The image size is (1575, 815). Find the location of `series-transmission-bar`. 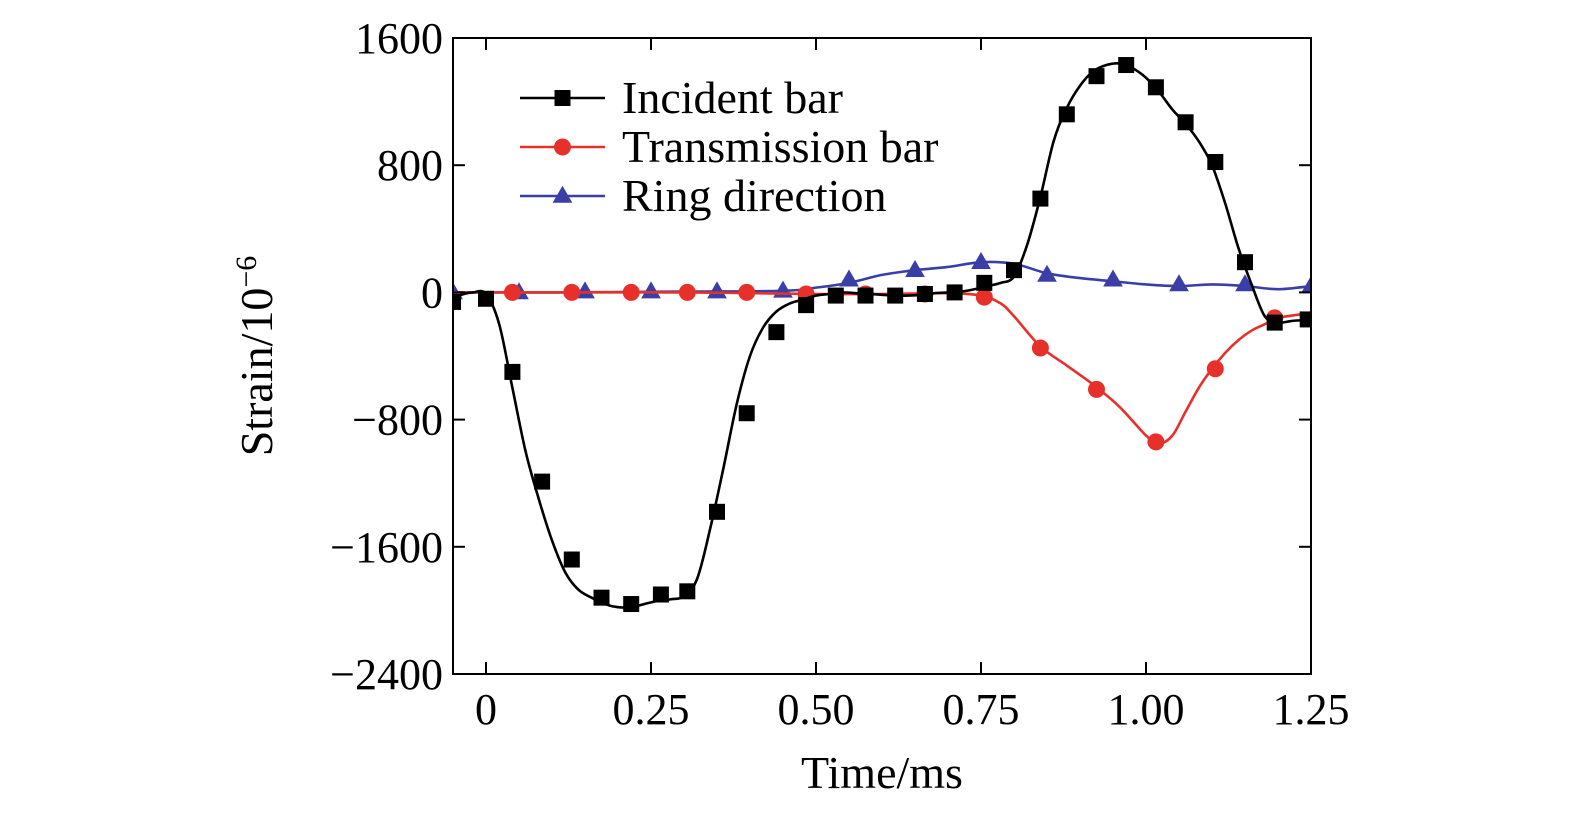

series-transmission-bar is located at coordinates (882, 367).